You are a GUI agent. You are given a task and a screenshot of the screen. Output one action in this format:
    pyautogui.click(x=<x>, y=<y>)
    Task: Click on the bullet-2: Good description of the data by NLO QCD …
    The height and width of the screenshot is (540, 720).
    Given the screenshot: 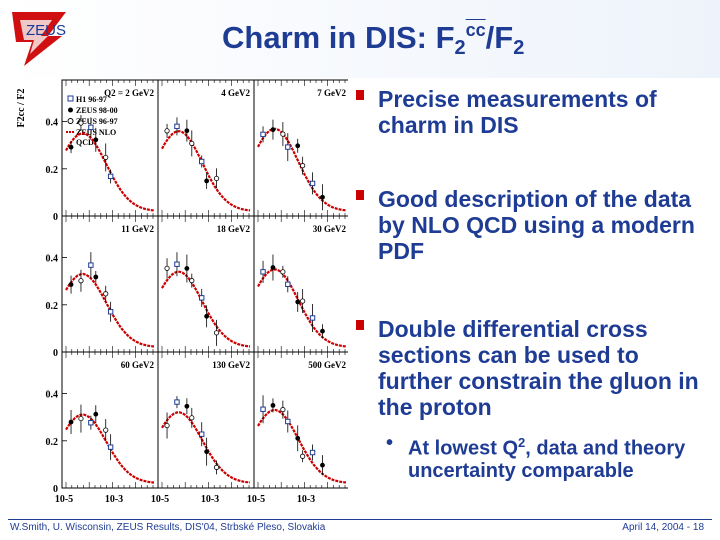 What is the action you would take?
    pyautogui.click(x=536, y=225)
    